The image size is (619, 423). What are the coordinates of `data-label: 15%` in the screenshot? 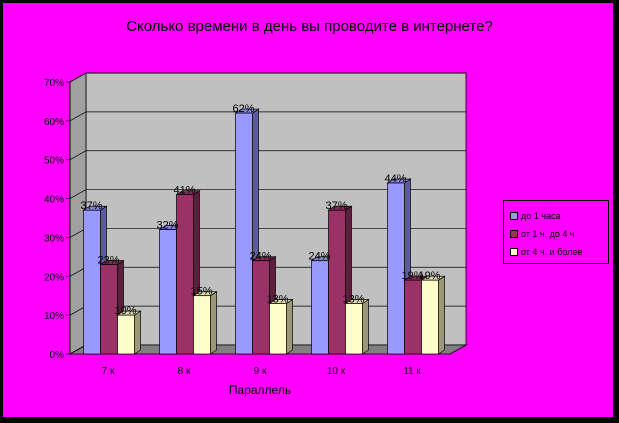 It's located at (201, 292).